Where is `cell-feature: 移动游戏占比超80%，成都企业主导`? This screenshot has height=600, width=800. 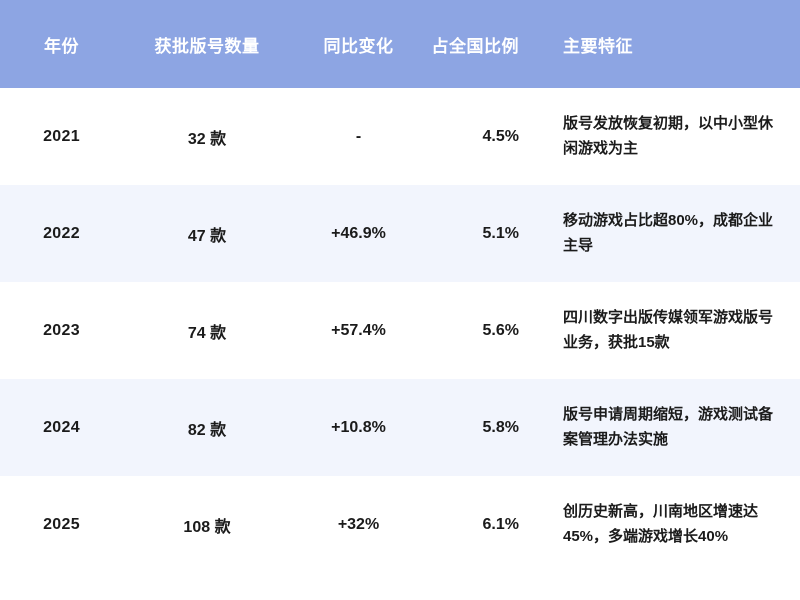 cell-feature: 移动游戏占比超80%，成都企业主导 is located at coordinates (668, 232).